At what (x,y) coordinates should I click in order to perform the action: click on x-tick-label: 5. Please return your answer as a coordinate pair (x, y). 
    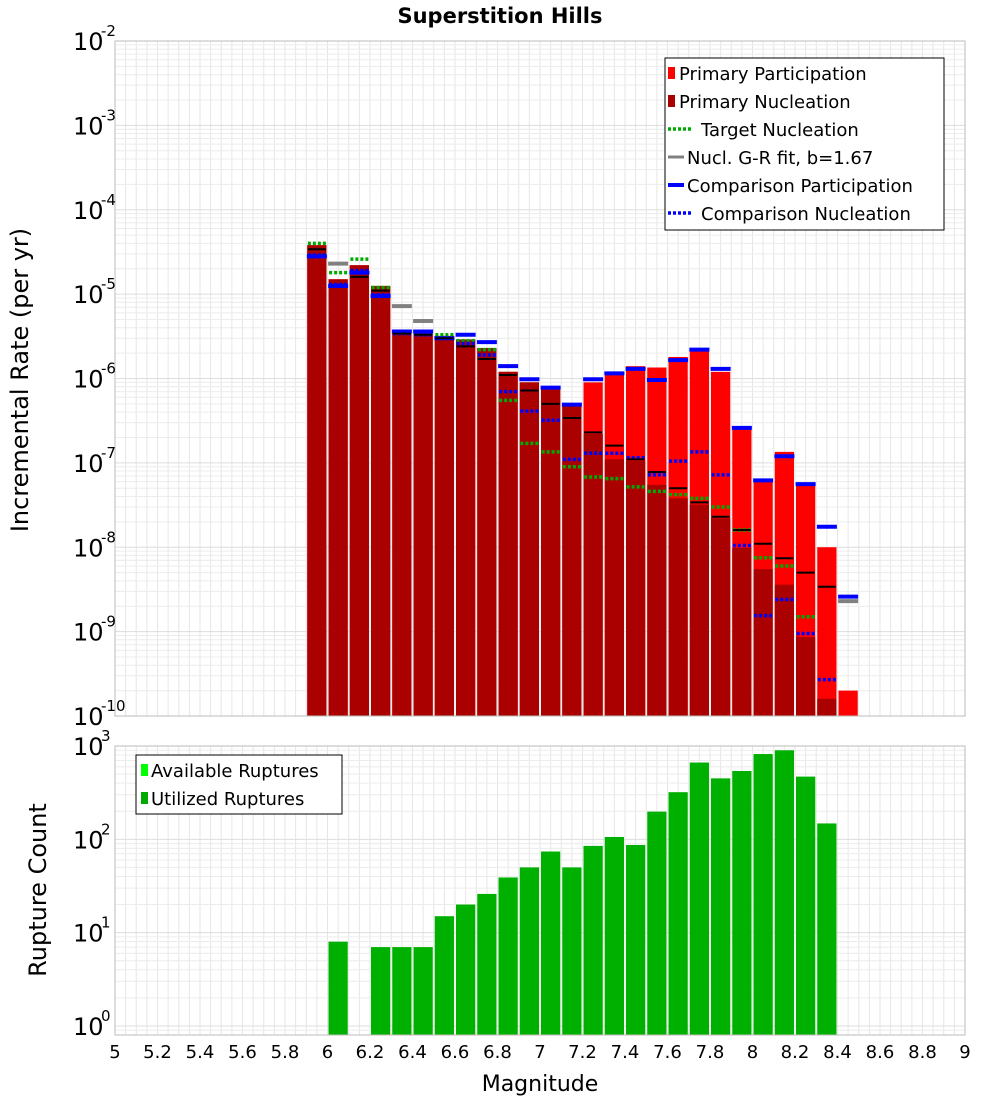
    Looking at the image, I should click on (114, 1052).